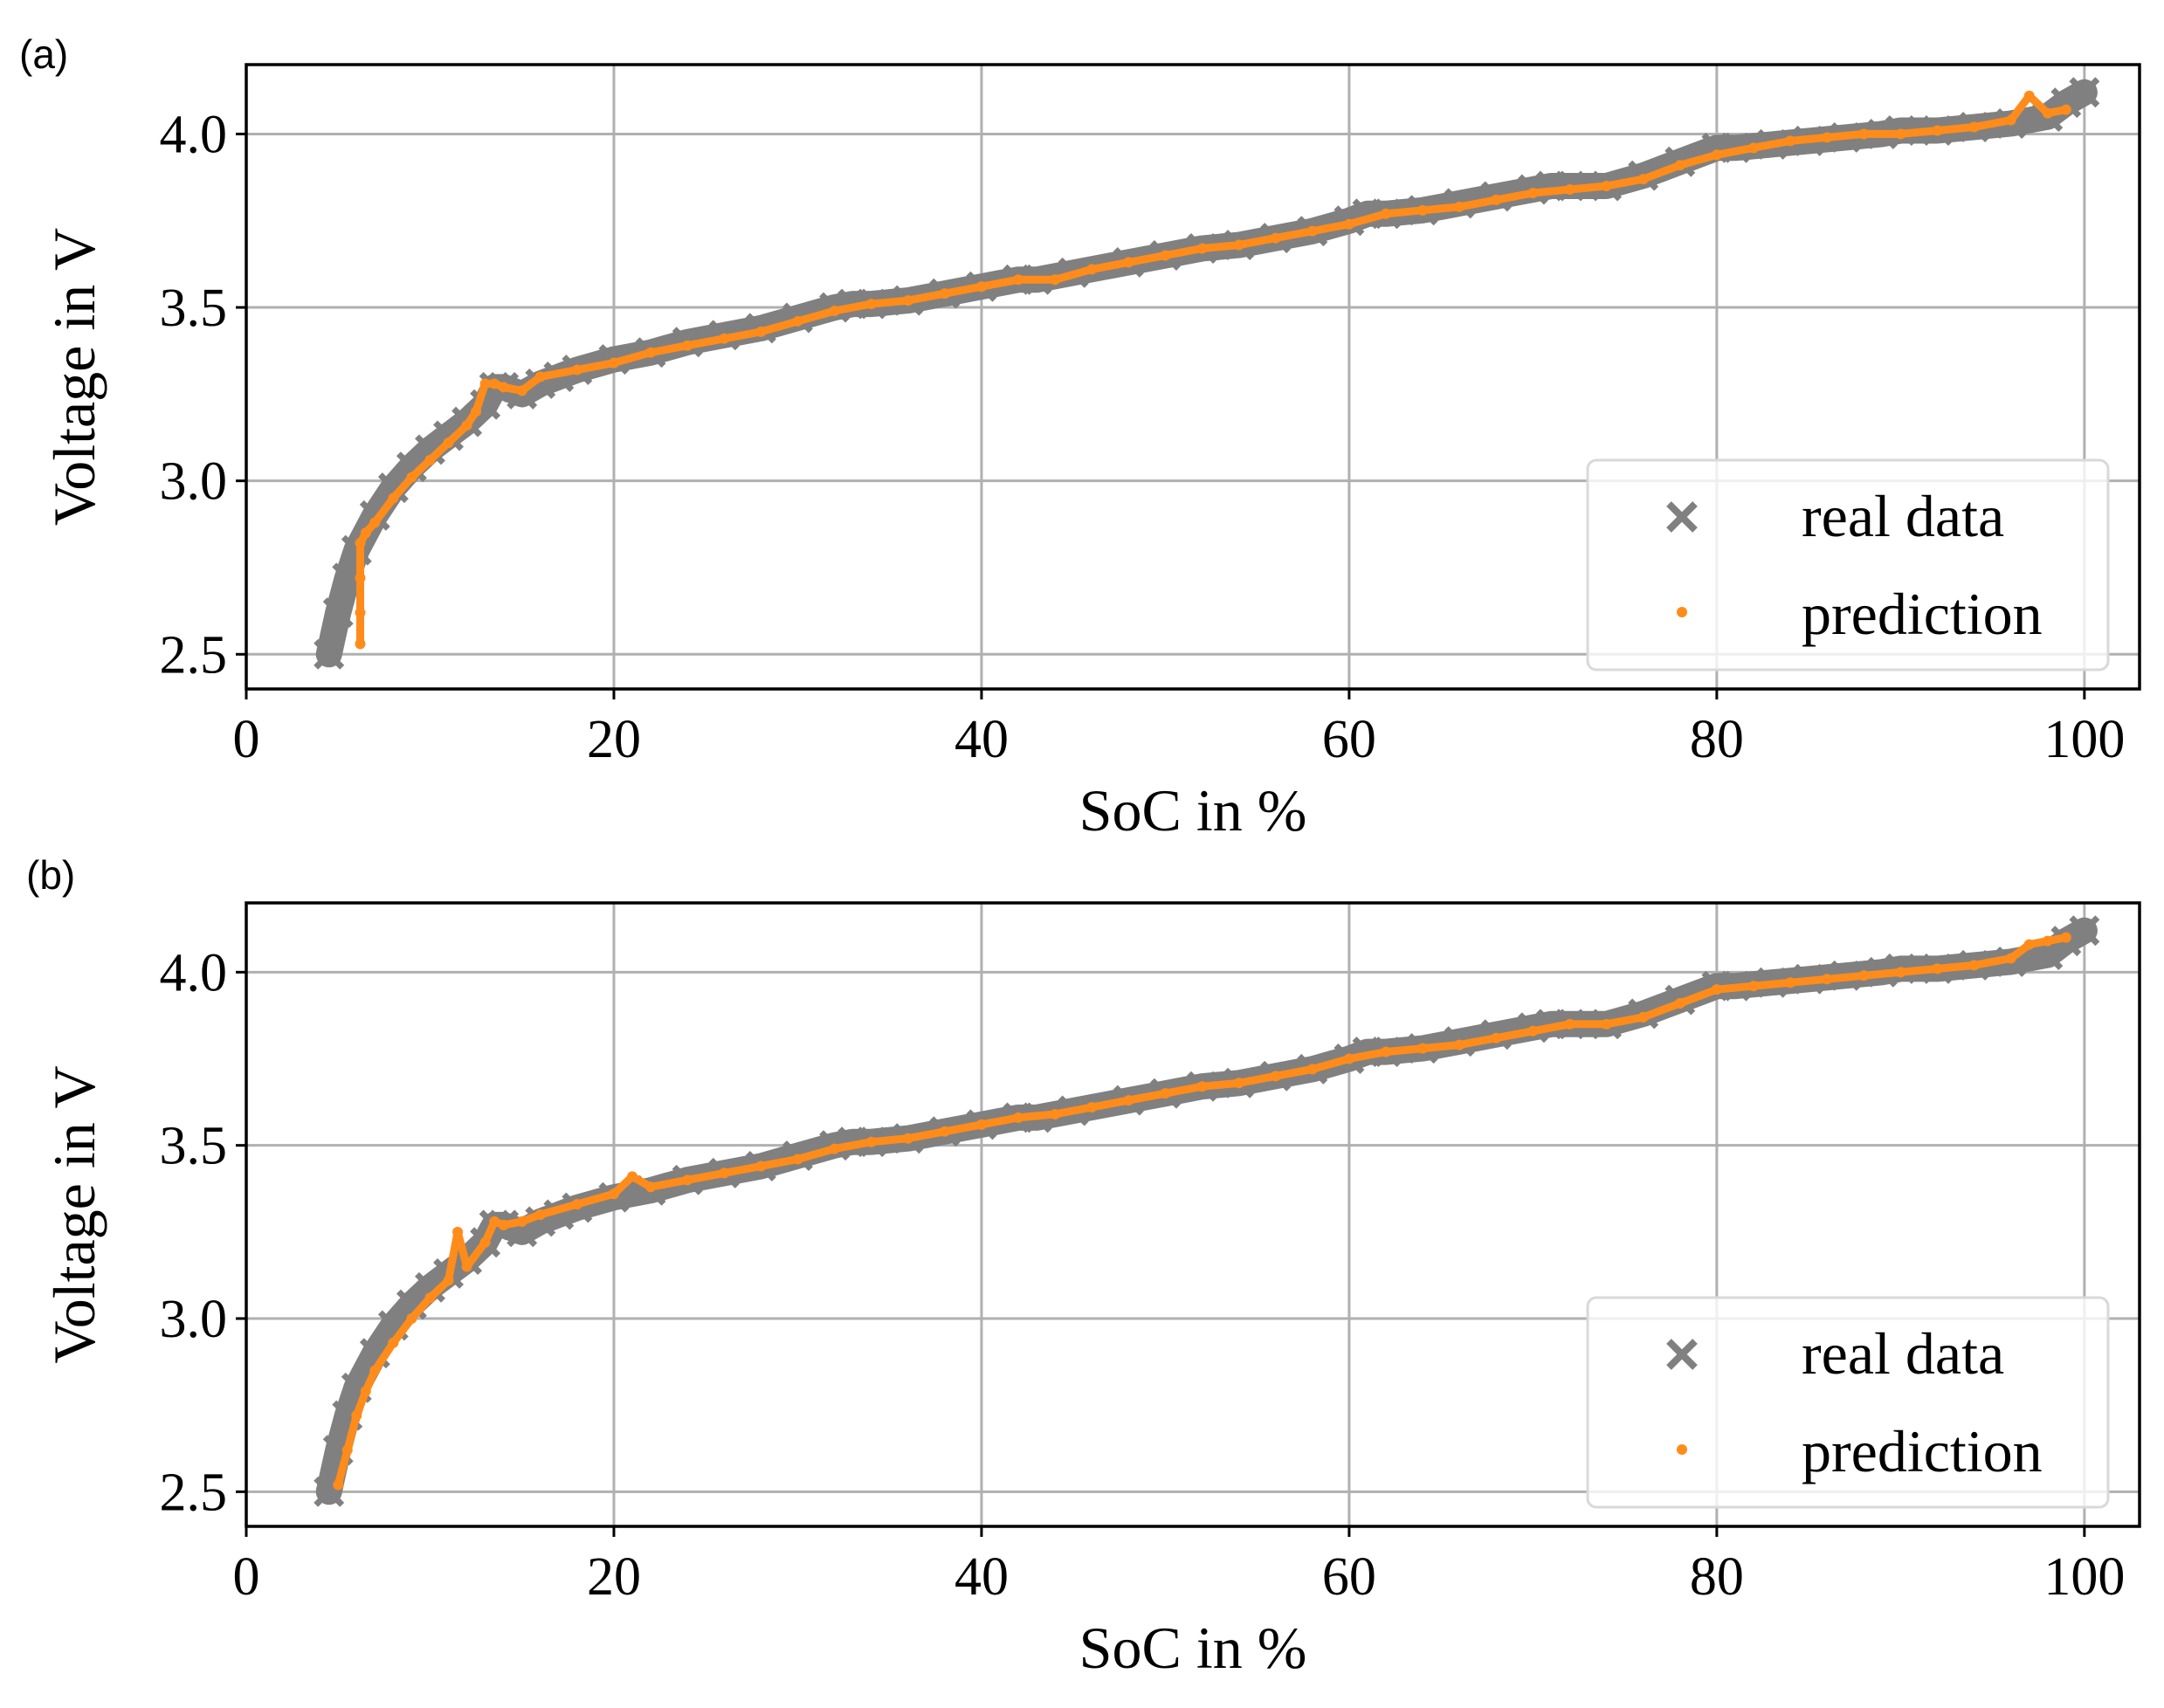  Describe the element at coordinates (1903, 516) in the screenshot. I see `legend-label-real-data: real data` at that location.